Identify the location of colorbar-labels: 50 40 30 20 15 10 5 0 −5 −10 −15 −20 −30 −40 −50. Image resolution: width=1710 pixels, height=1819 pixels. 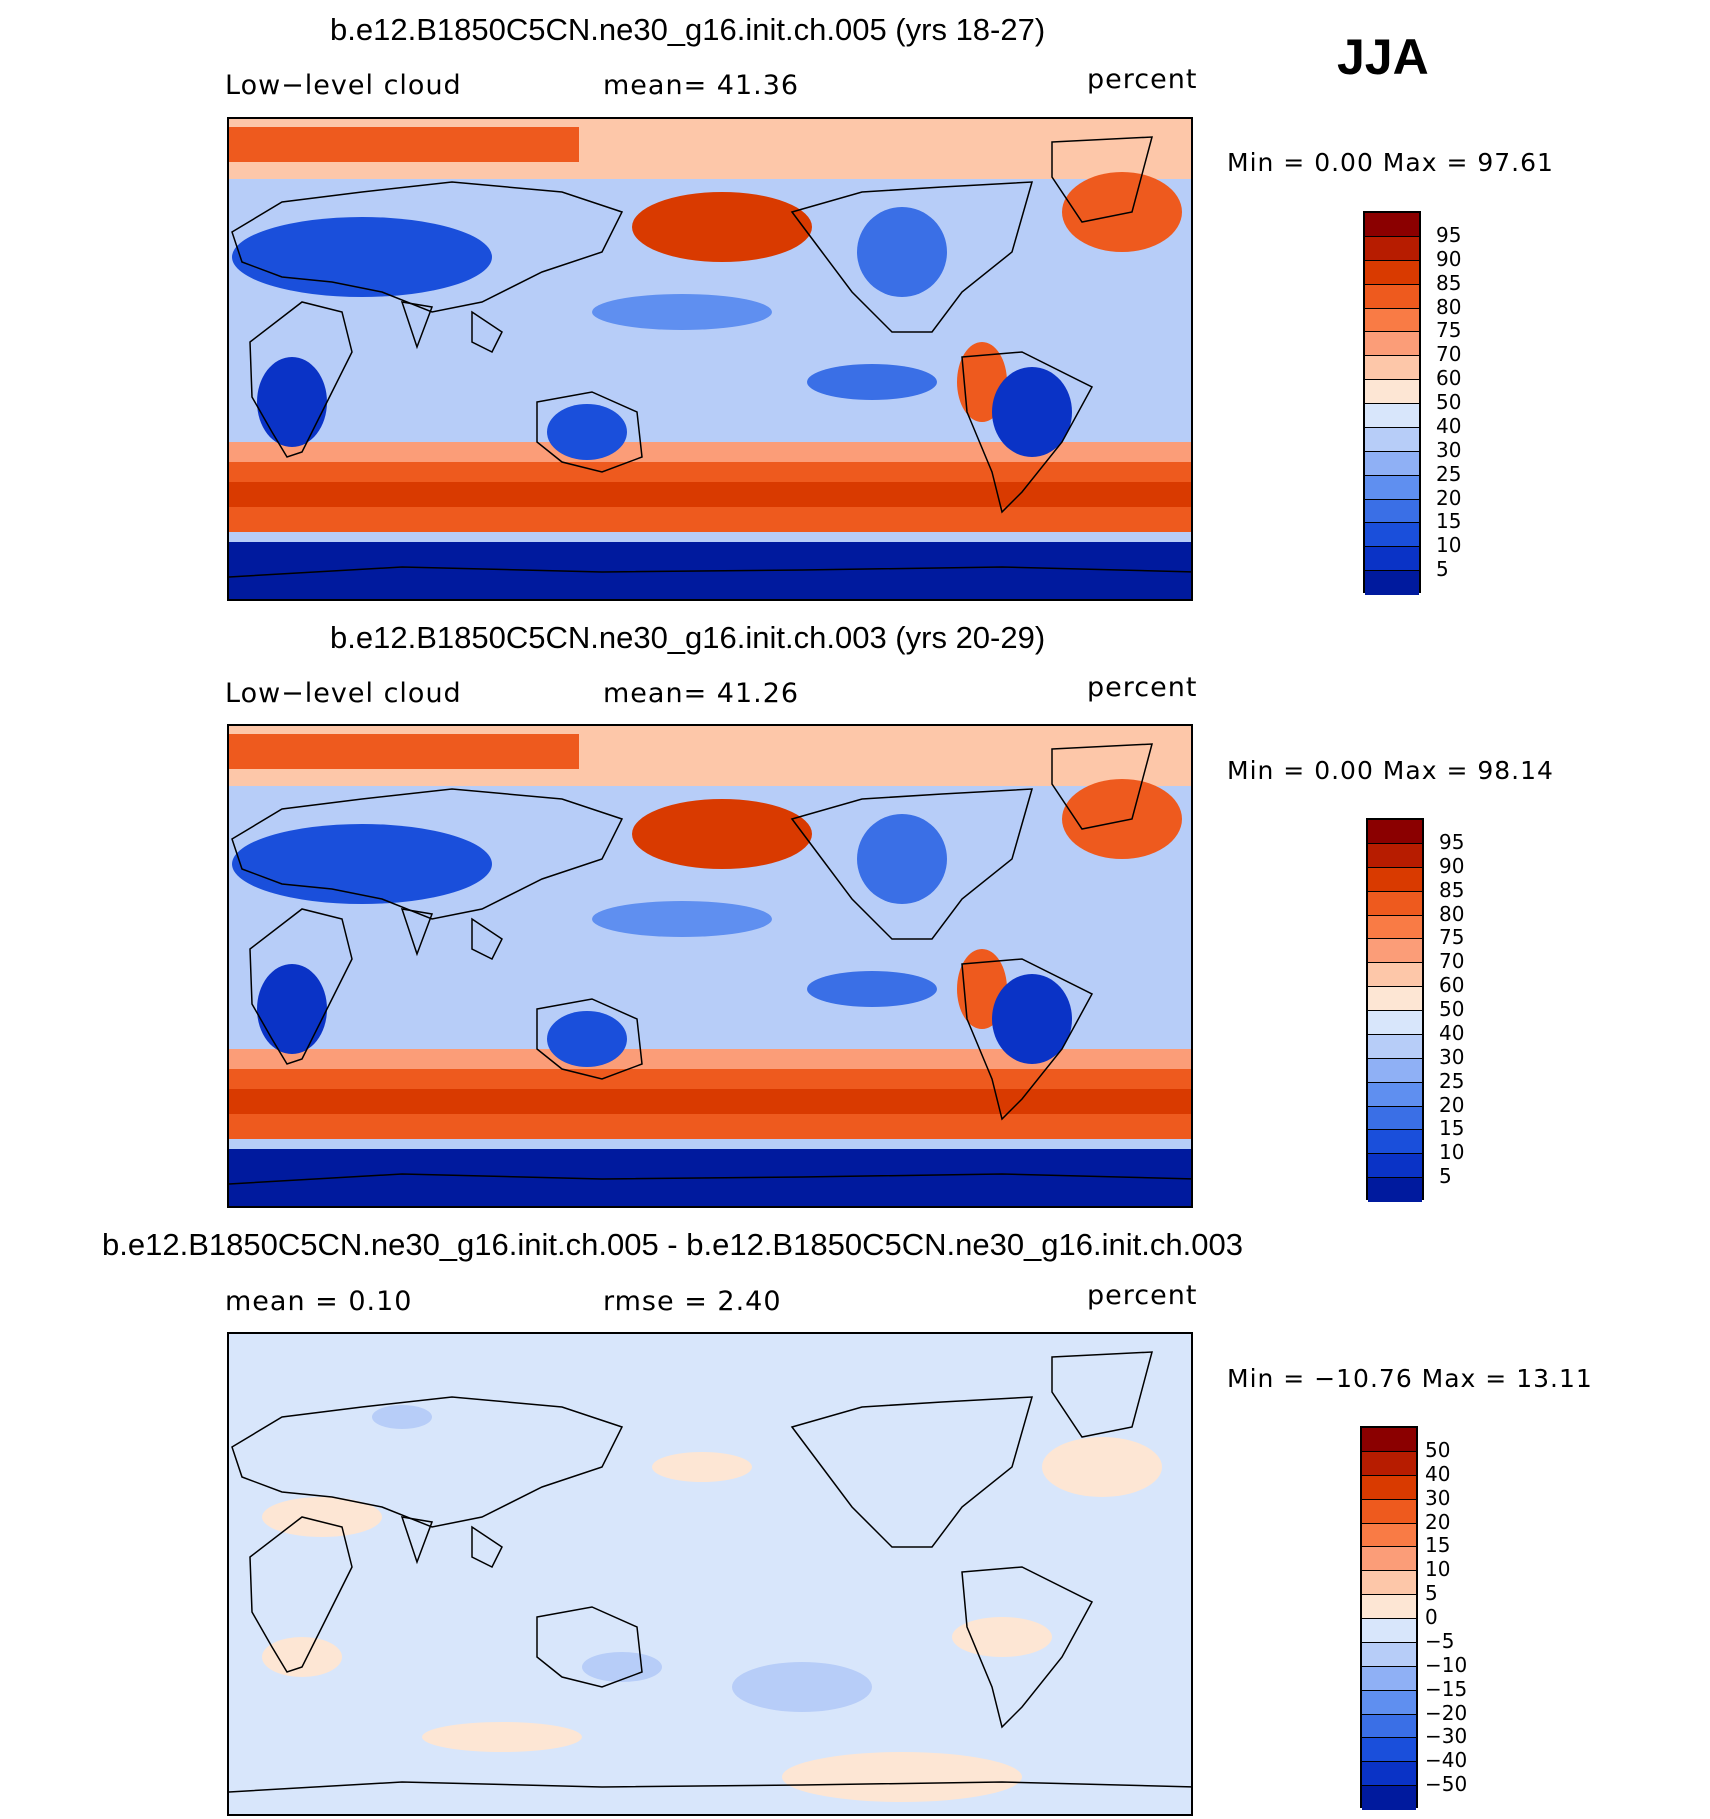
(1470, 1617).